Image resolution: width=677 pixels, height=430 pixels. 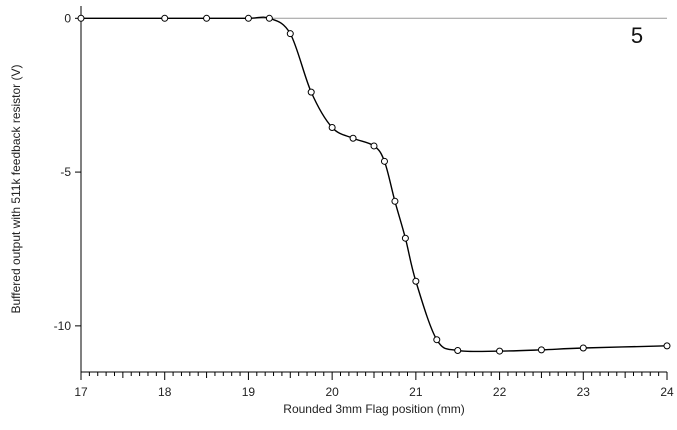 I want to click on x-tick-label: 21, so click(x=416, y=392).